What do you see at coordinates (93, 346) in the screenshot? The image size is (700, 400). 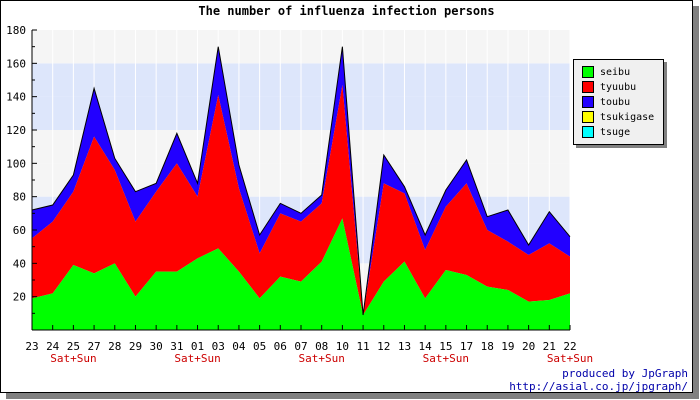 I see `x-tick-label: 27` at bounding box center [93, 346].